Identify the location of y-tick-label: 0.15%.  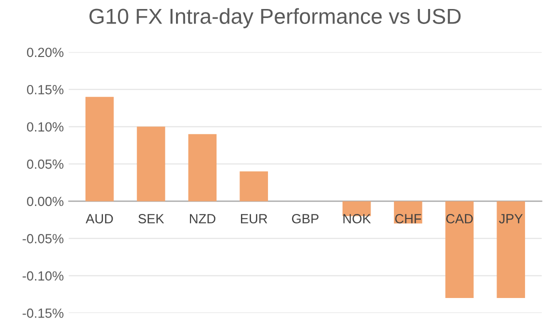
(45, 89).